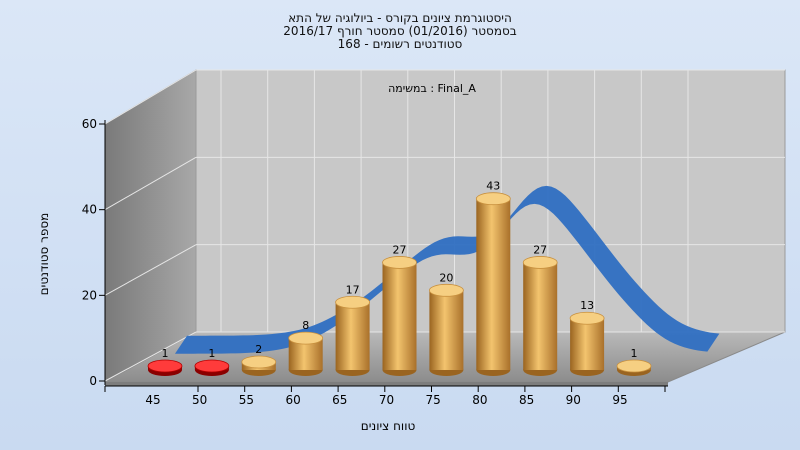  What do you see at coordinates (400, 18) in the screenshot?
I see `title-line-1: היסטוגרמת ציונים בקורס - ביולוגיה של התא` at bounding box center [400, 18].